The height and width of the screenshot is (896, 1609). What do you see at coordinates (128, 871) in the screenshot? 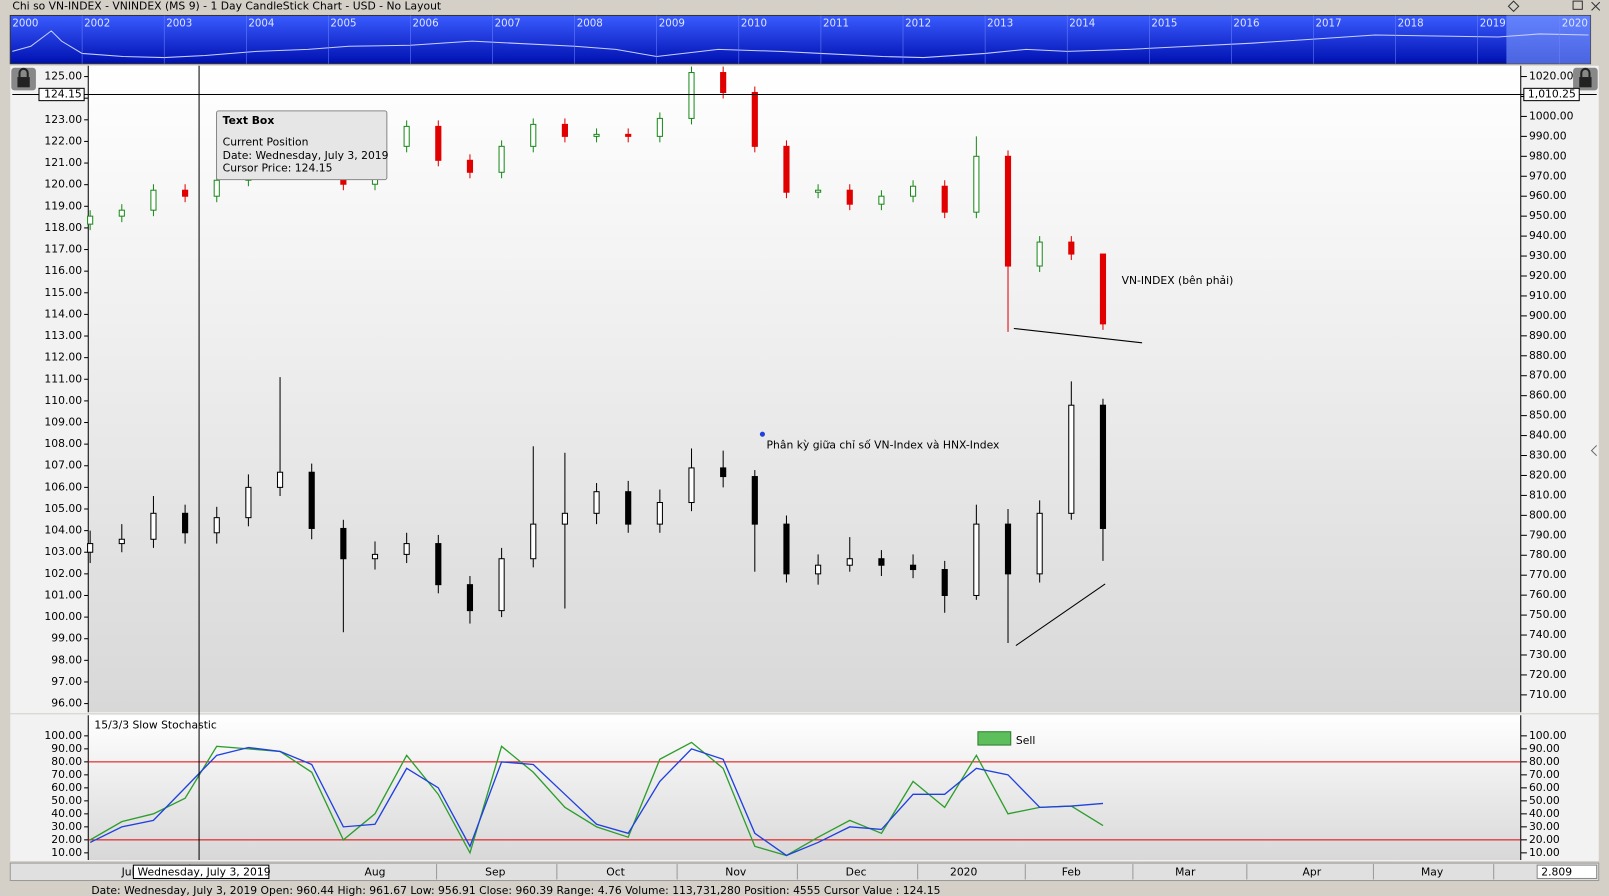
I see `x-tick-label: Jul` at bounding box center [128, 871].